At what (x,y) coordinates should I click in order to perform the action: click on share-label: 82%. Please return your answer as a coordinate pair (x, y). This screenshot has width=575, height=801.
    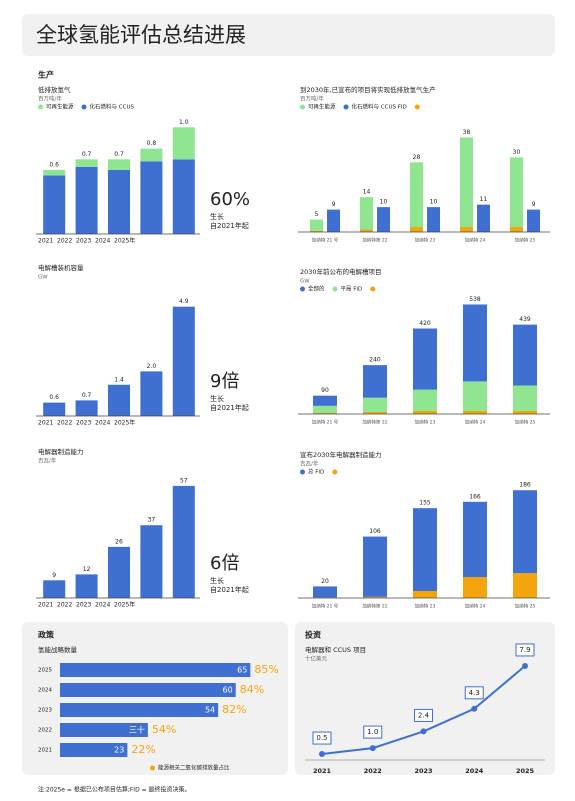
    Looking at the image, I should click on (234, 709).